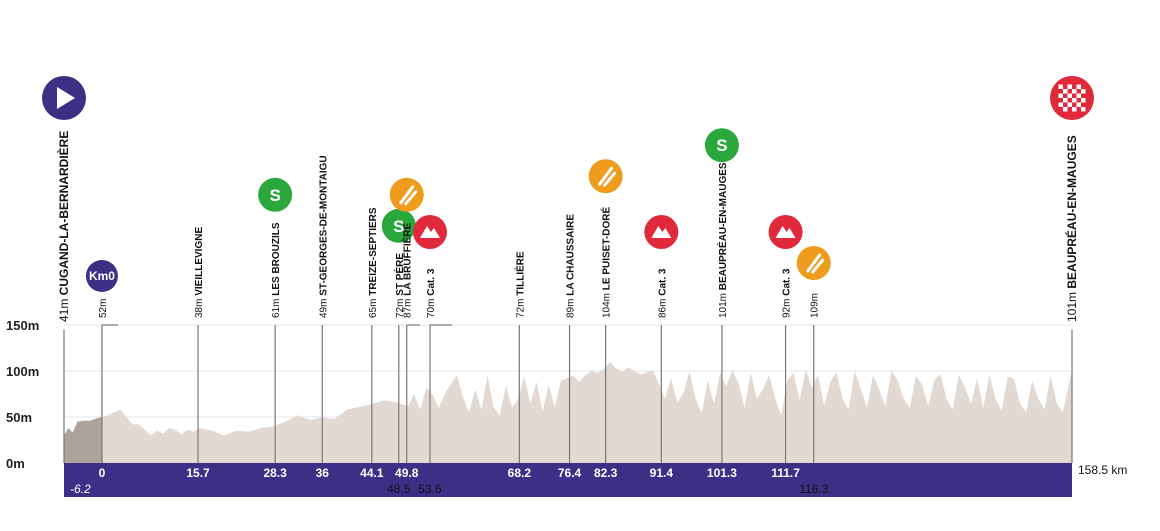  What do you see at coordinates (275, 328) in the screenshot?
I see `waypoint-3: 61m LES BROUZILS 28.3 S` at bounding box center [275, 328].